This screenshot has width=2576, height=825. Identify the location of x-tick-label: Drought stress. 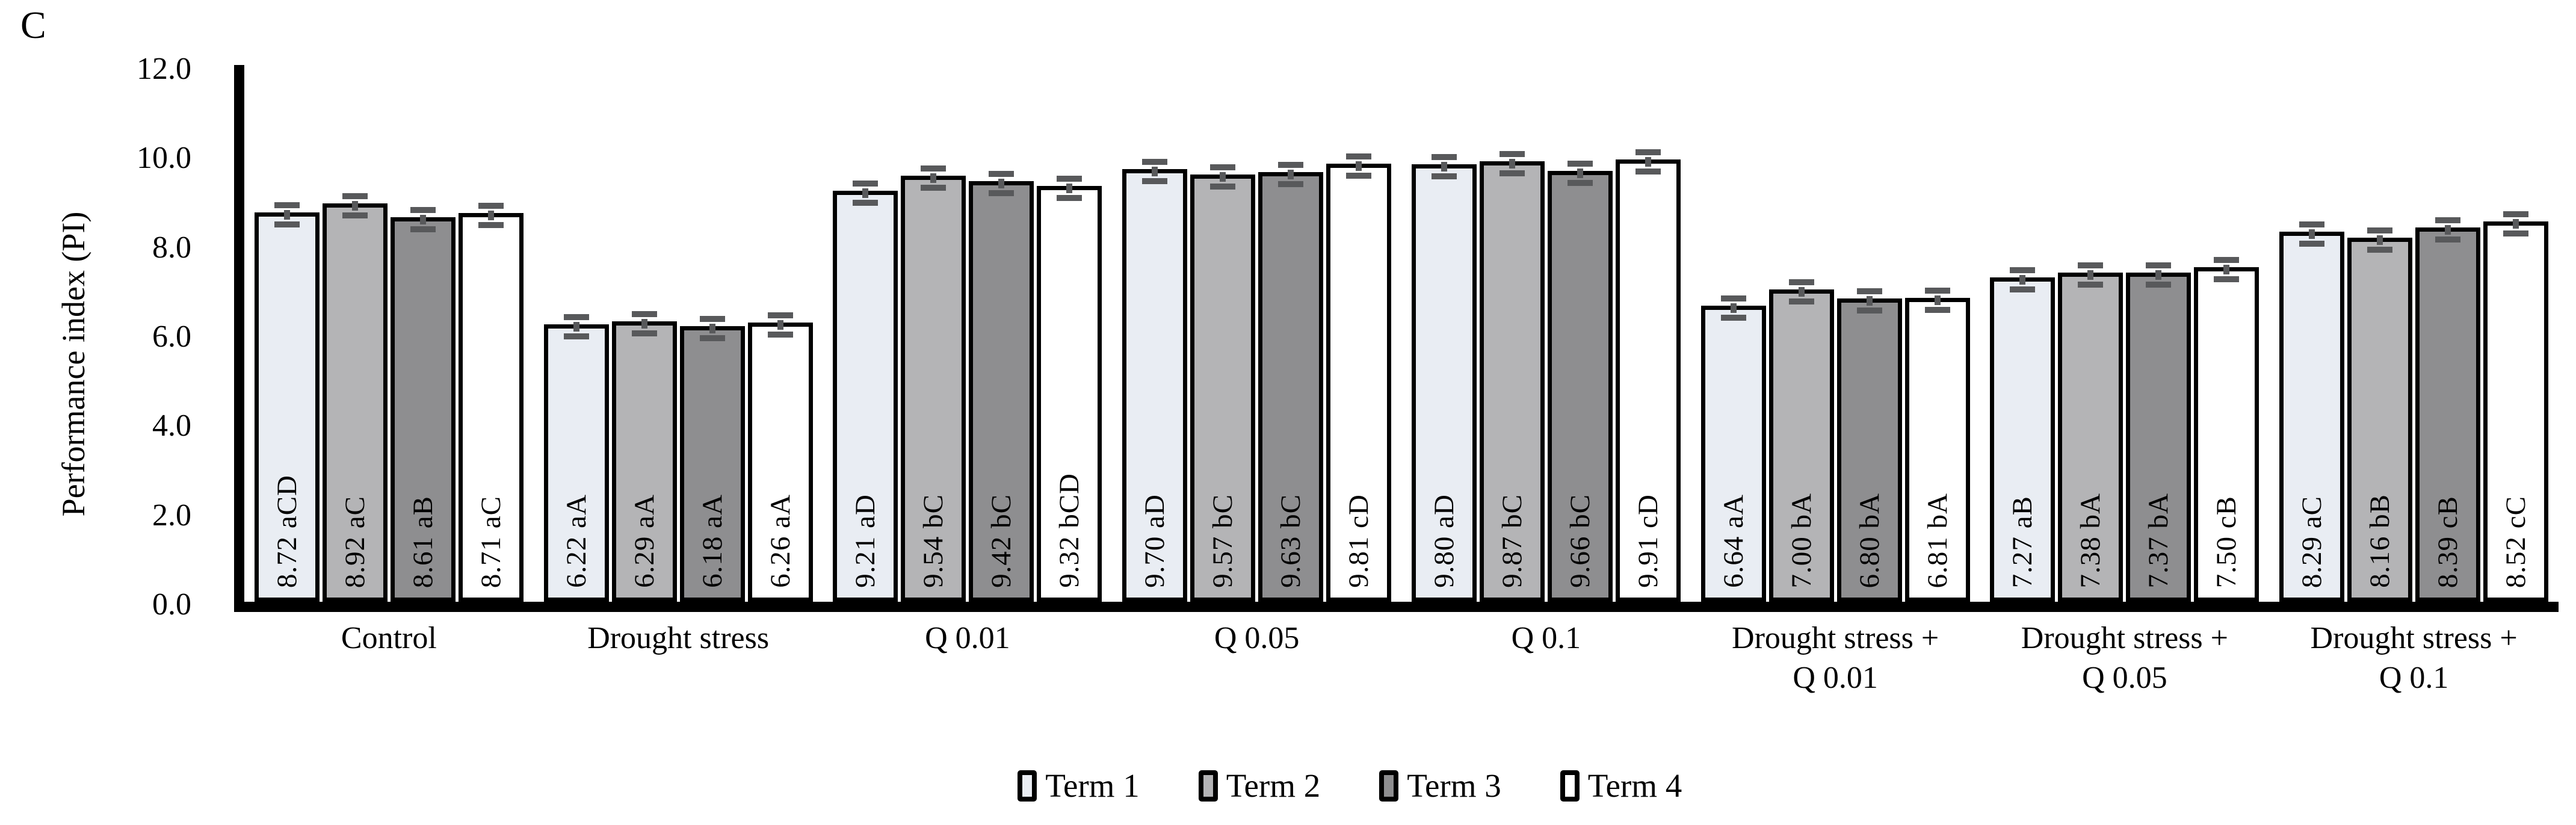
(678, 638).